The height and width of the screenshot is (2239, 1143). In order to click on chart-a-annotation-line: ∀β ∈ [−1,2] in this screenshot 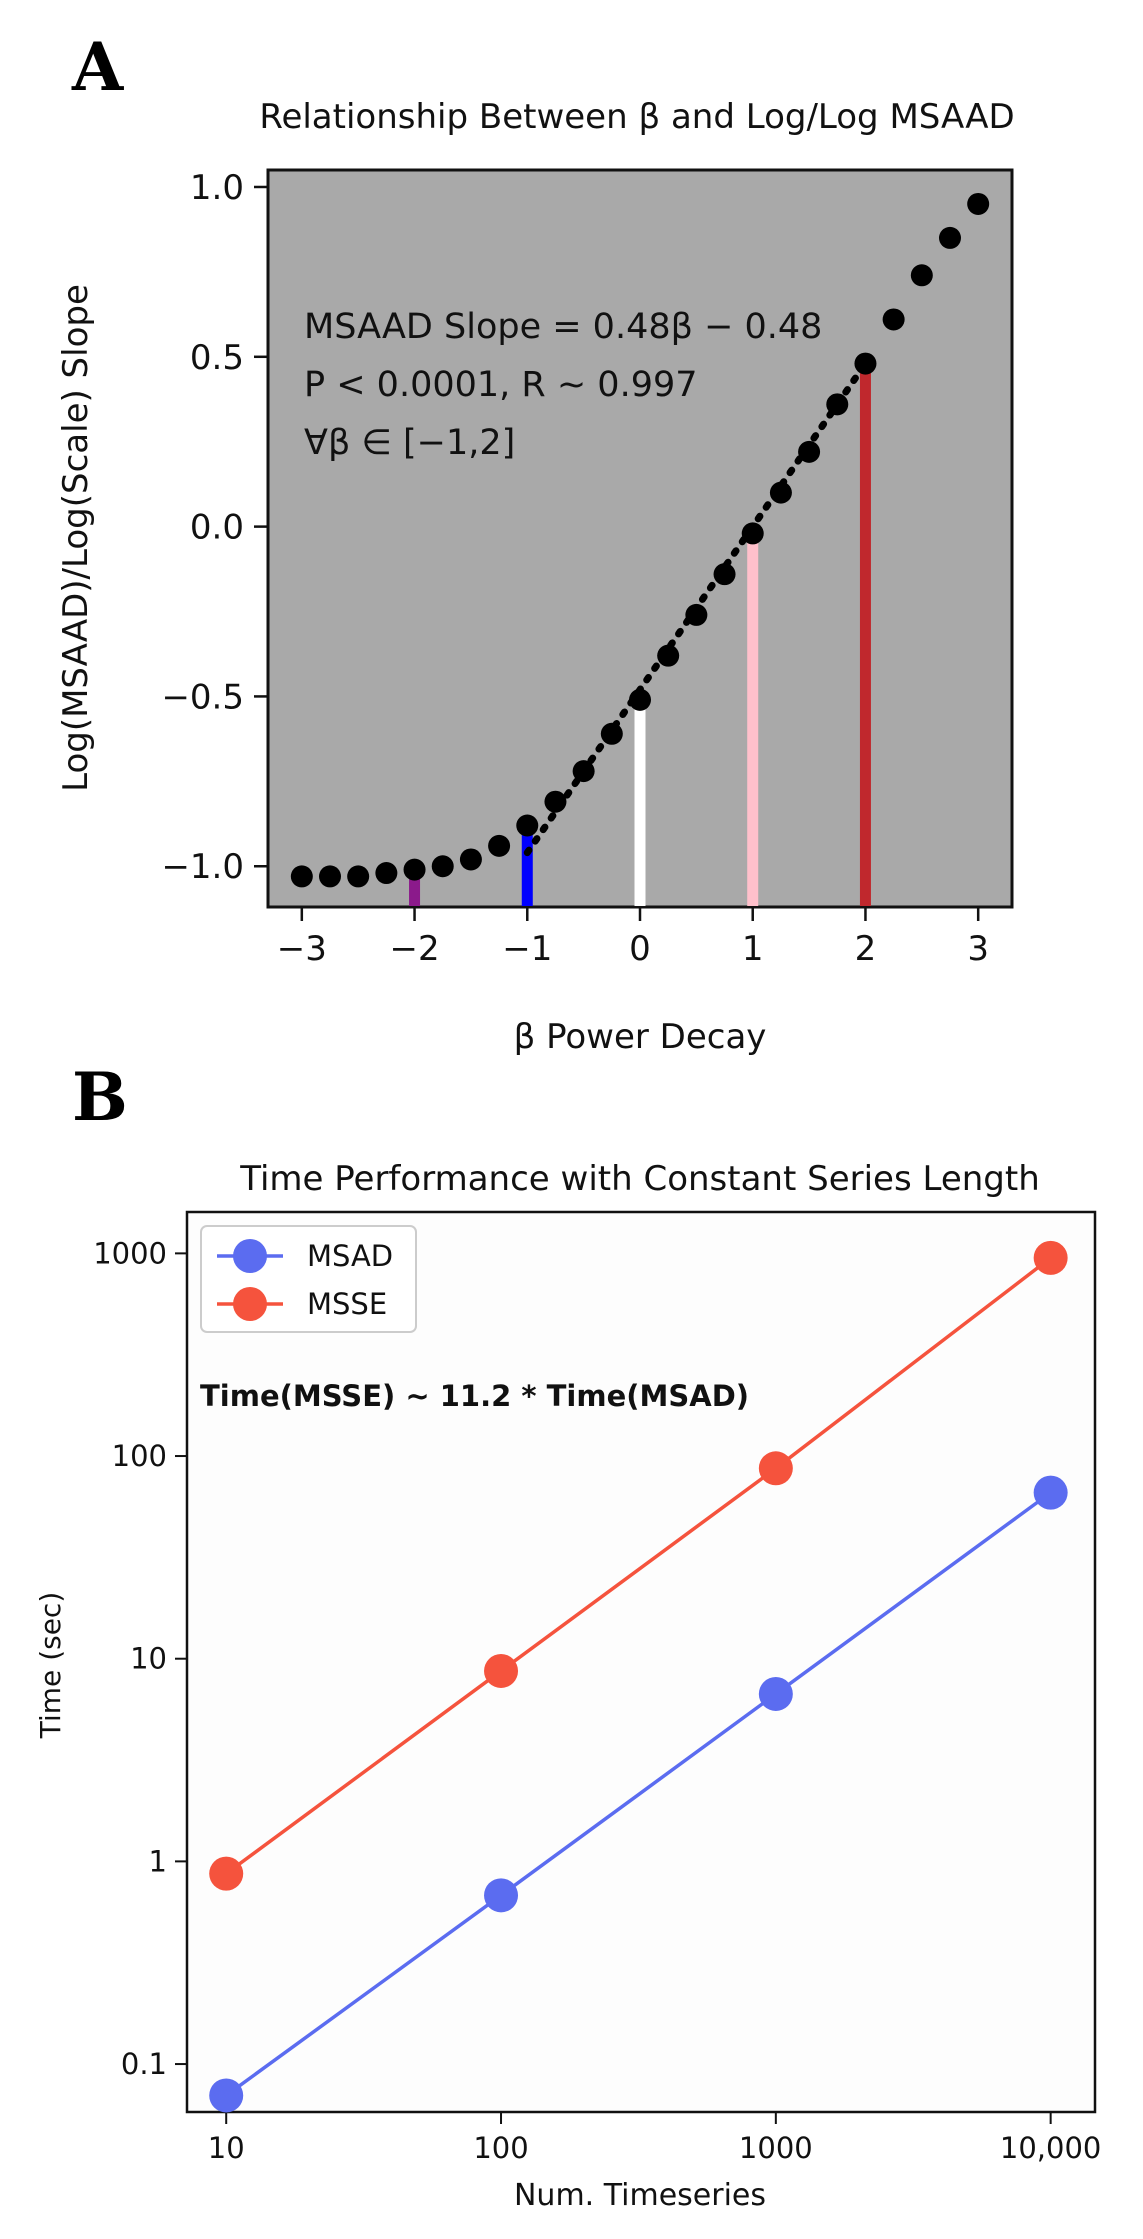, I will do `click(409, 443)`.